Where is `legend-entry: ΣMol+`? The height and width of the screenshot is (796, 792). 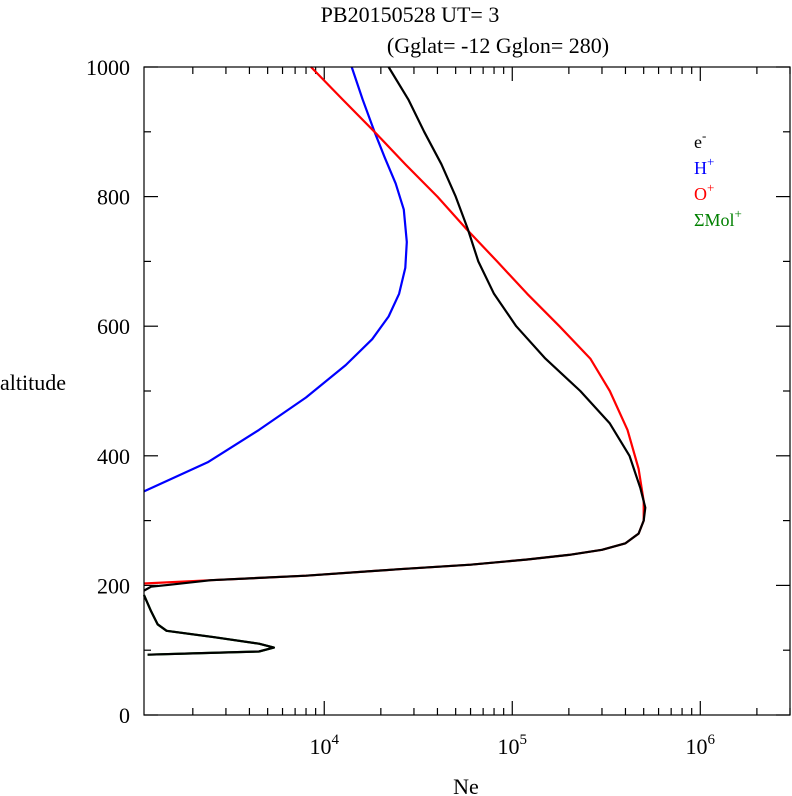 legend-entry: ΣMol+ is located at coordinates (718, 218).